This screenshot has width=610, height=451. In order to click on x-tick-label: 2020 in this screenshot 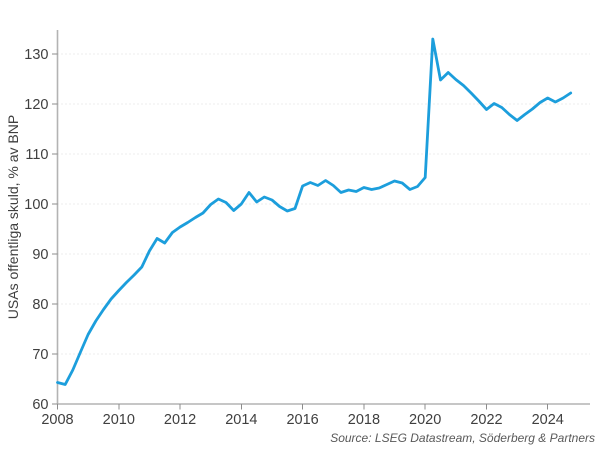, I will do `click(425, 420)`.